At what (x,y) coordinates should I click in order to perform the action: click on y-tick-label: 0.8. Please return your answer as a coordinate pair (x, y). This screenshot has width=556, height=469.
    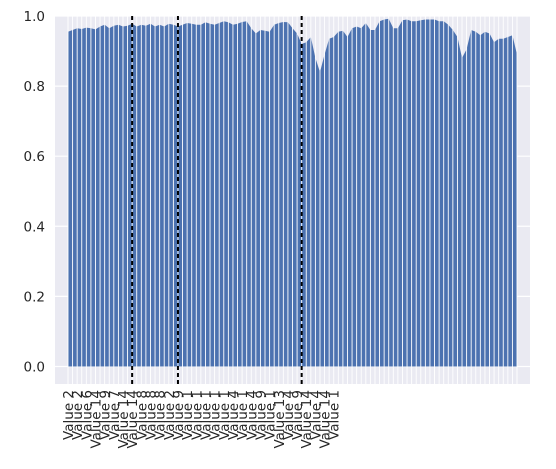
    Looking at the image, I should click on (34, 87).